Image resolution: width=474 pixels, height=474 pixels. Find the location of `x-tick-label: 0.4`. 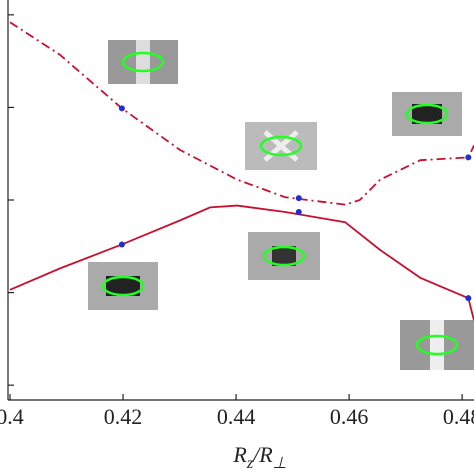

x-tick-label: 0.4 is located at coordinates (12, 416).